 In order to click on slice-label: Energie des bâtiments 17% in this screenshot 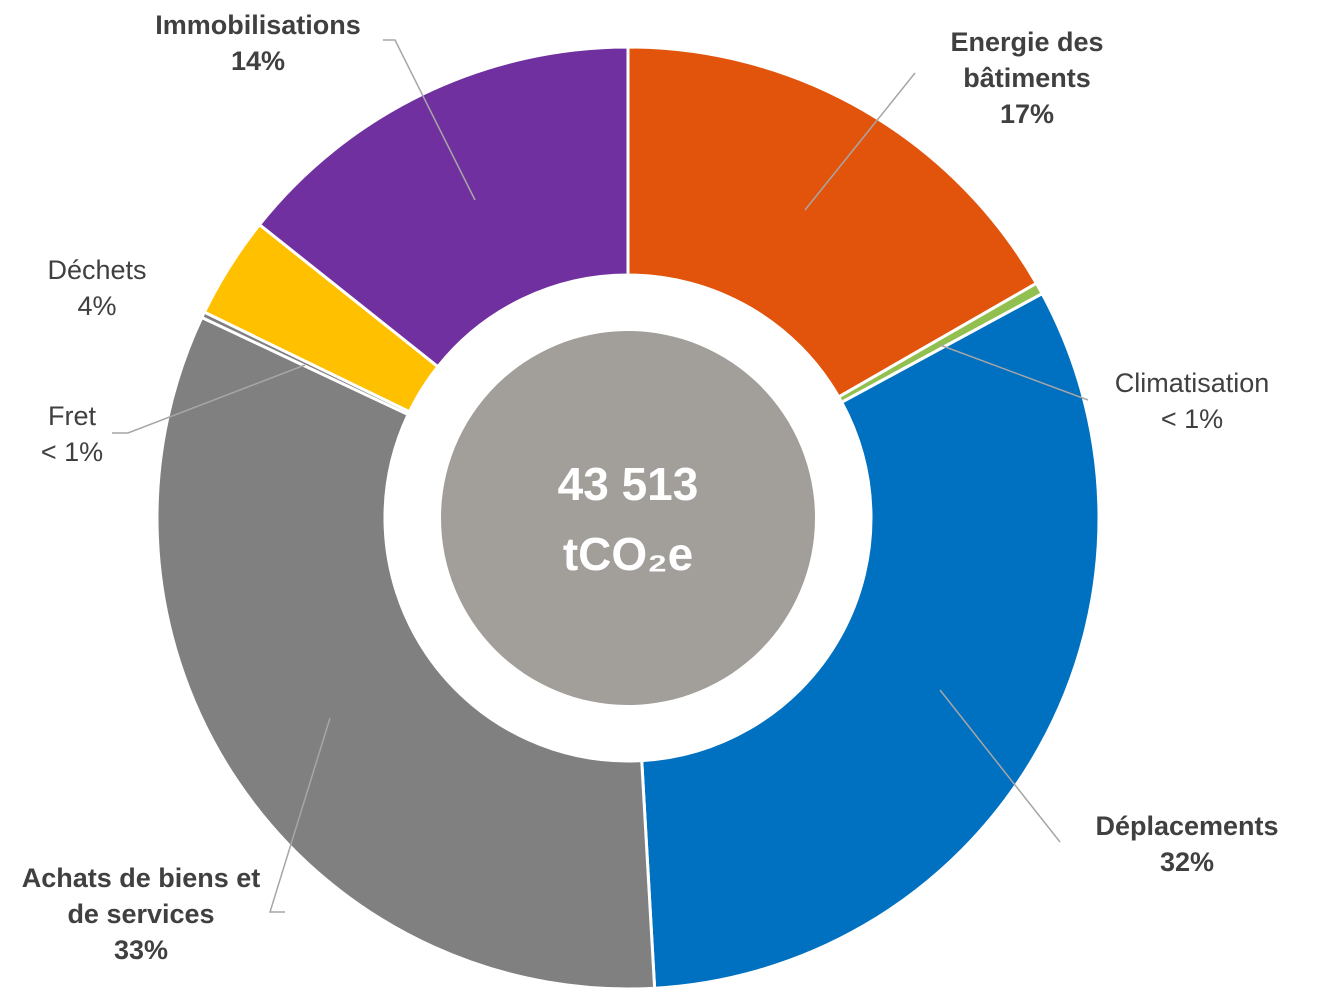, I will do `click(1027, 78)`.